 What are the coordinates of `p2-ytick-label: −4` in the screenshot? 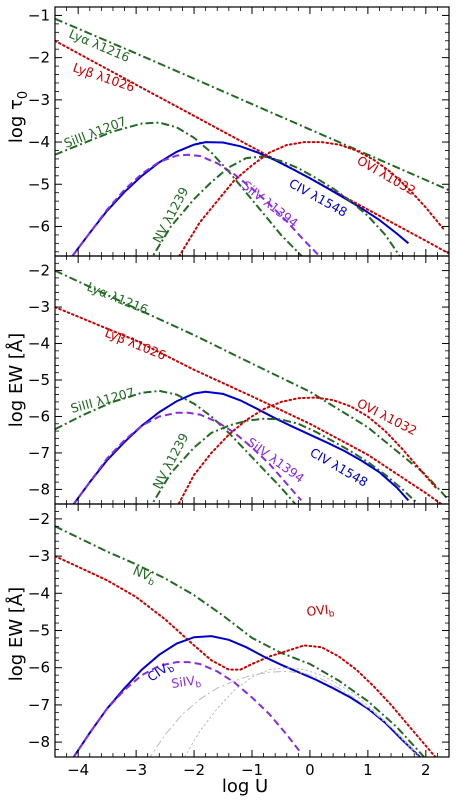 It's located at (39, 344).